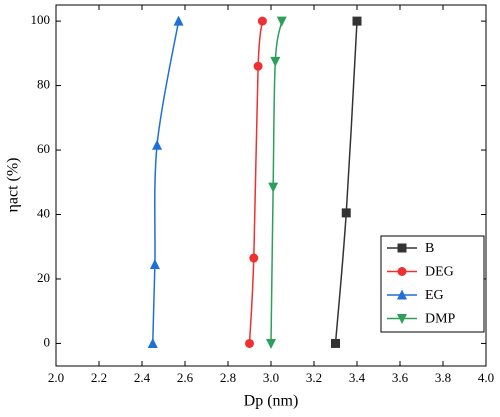 This screenshot has width=500, height=417. Describe the element at coordinates (43, 148) in the screenshot. I see `y-tick-label: 60` at that location.